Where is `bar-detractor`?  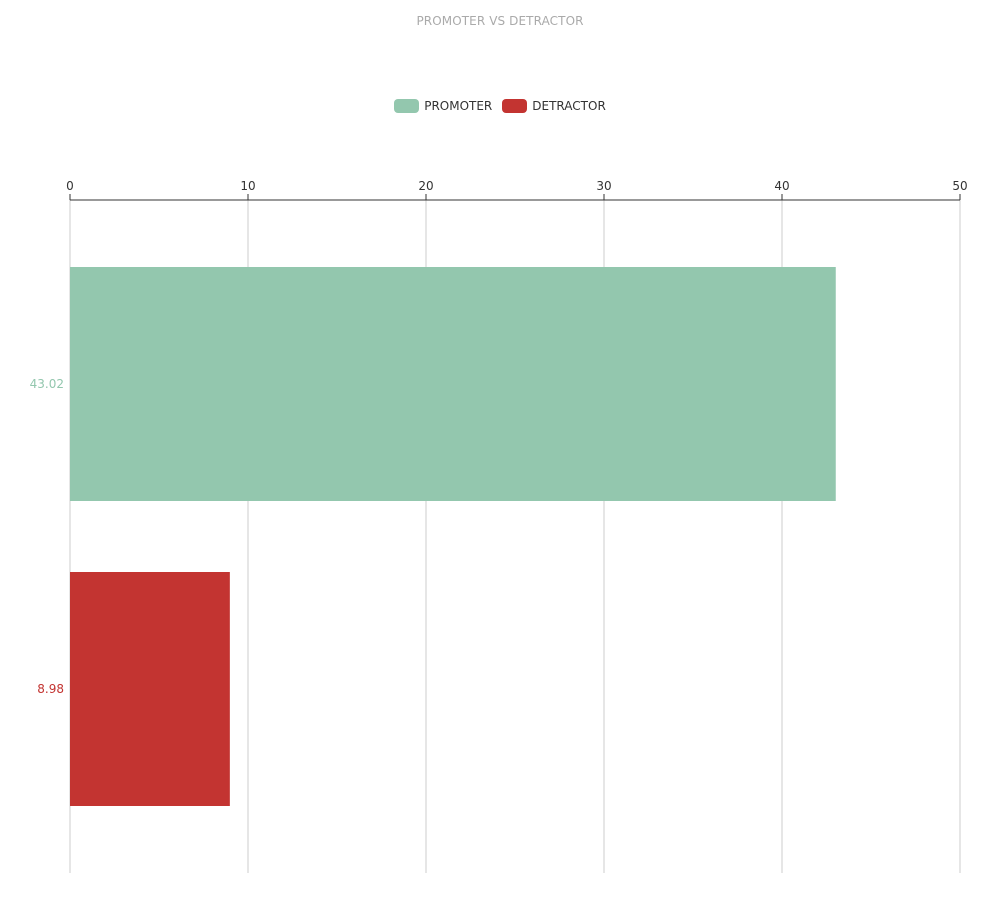
bar-detractor is located at coordinates (150, 689).